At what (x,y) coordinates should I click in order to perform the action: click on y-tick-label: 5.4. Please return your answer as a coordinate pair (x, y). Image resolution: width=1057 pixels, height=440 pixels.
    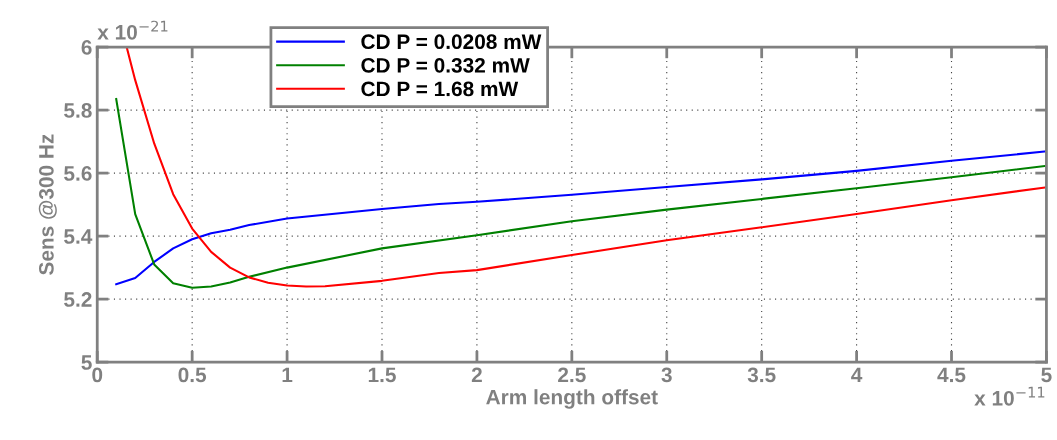
    Looking at the image, I should click on (78, 236).